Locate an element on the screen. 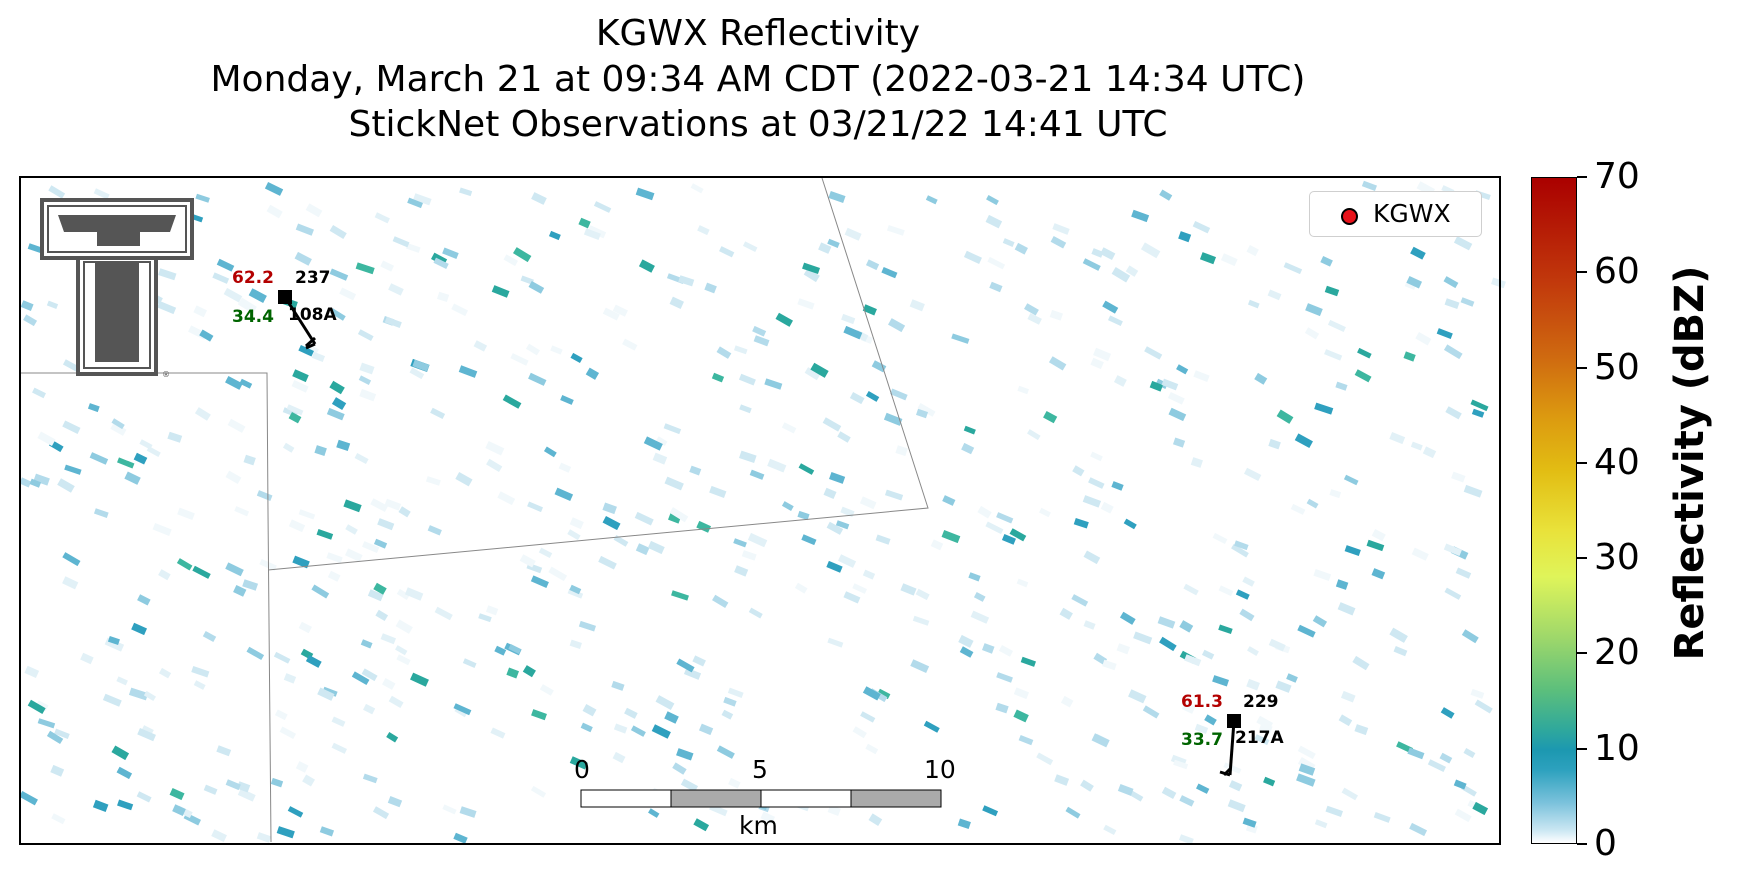  station-marker is located at coordinates (285, 297).